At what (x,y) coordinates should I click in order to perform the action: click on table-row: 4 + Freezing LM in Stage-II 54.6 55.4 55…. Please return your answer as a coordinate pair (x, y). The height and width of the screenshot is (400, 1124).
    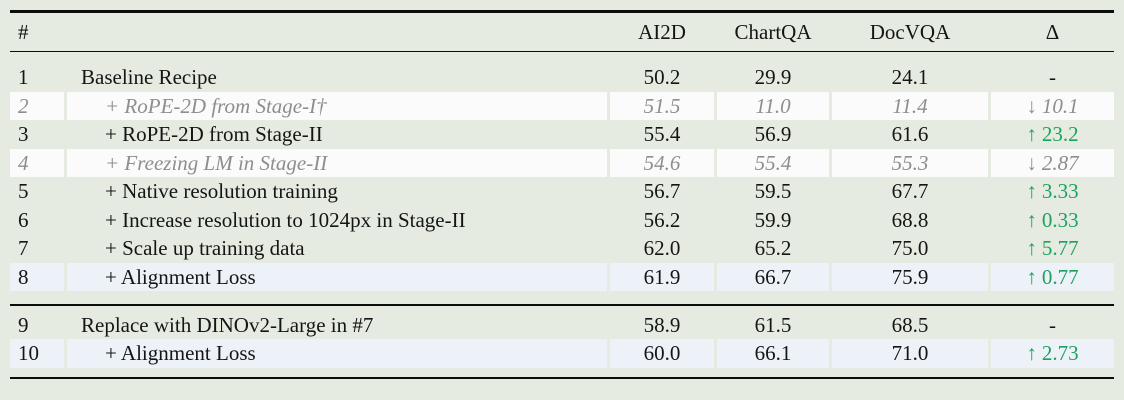
    Looking at the image, I should click on (562, 162).